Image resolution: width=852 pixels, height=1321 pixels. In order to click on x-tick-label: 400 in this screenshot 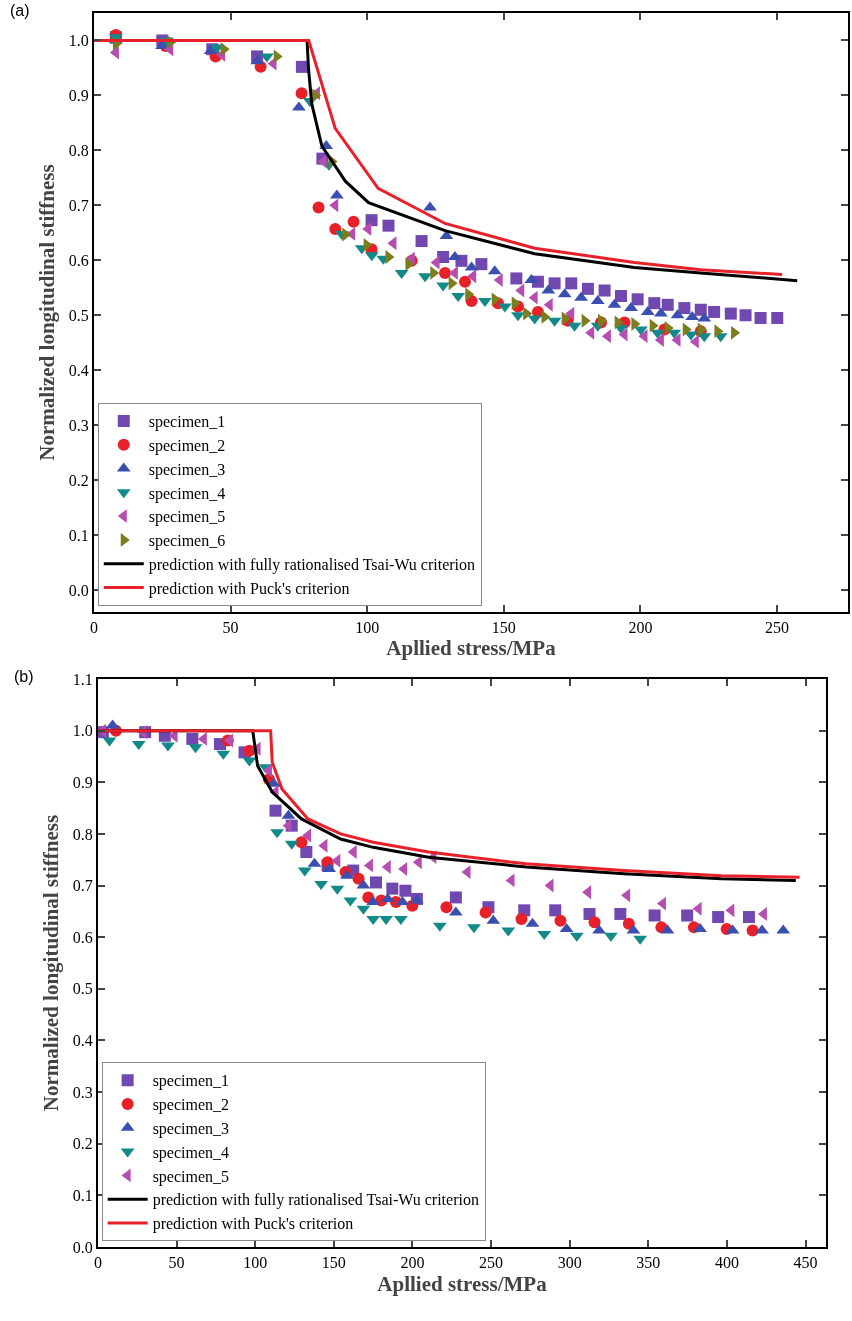, I will do `click(726, 1263)`.